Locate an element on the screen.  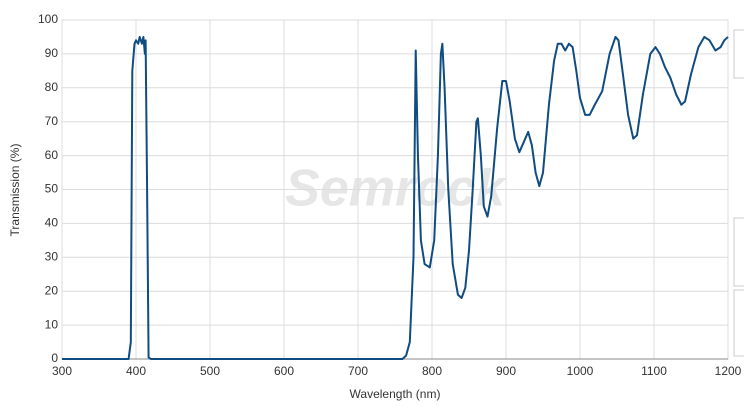
y-tick-label: 60 is located at coordinates (52, 155).